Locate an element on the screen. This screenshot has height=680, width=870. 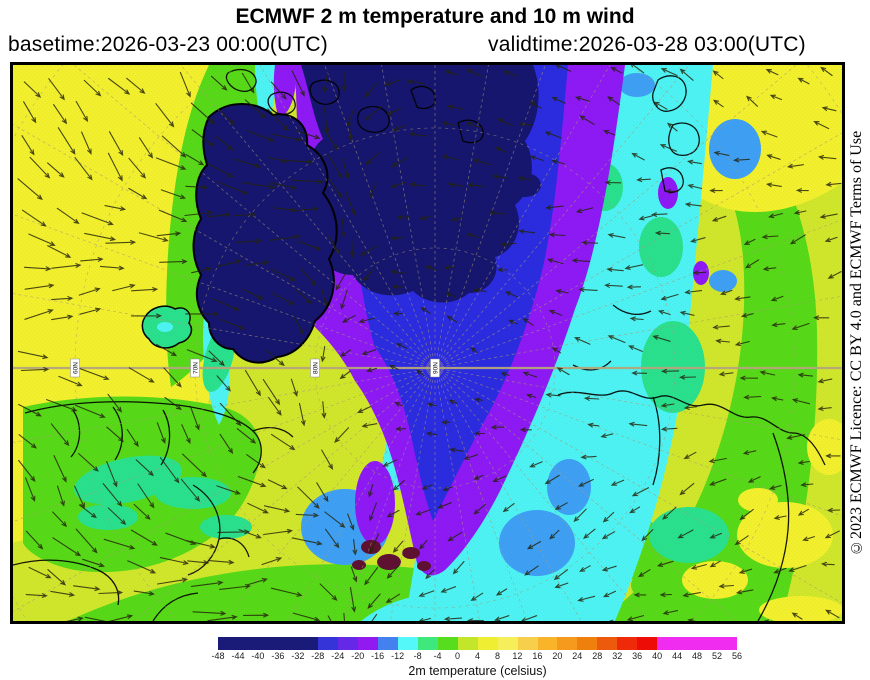
colorbar-tick: 4 is located at coordinates (477, 656).